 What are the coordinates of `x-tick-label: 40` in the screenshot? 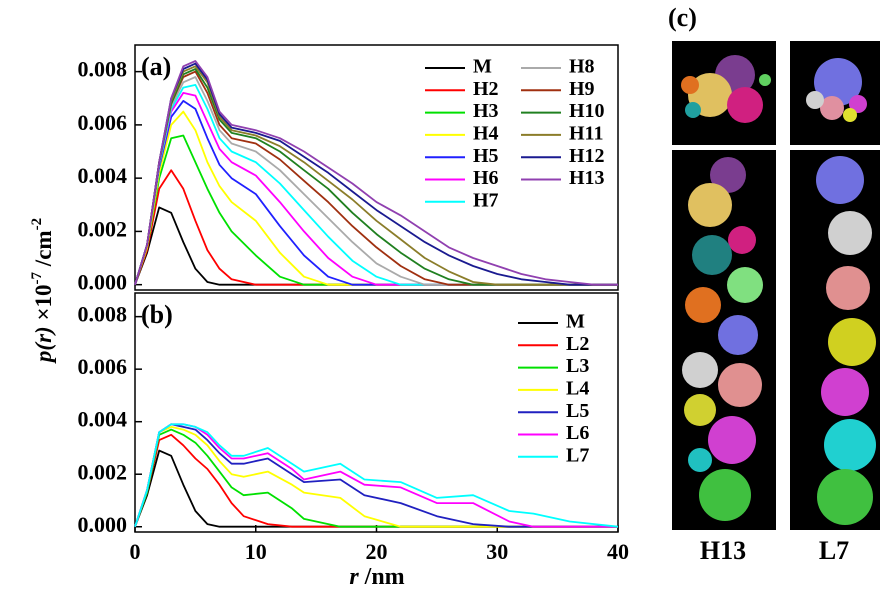 It's located at (618, 551).